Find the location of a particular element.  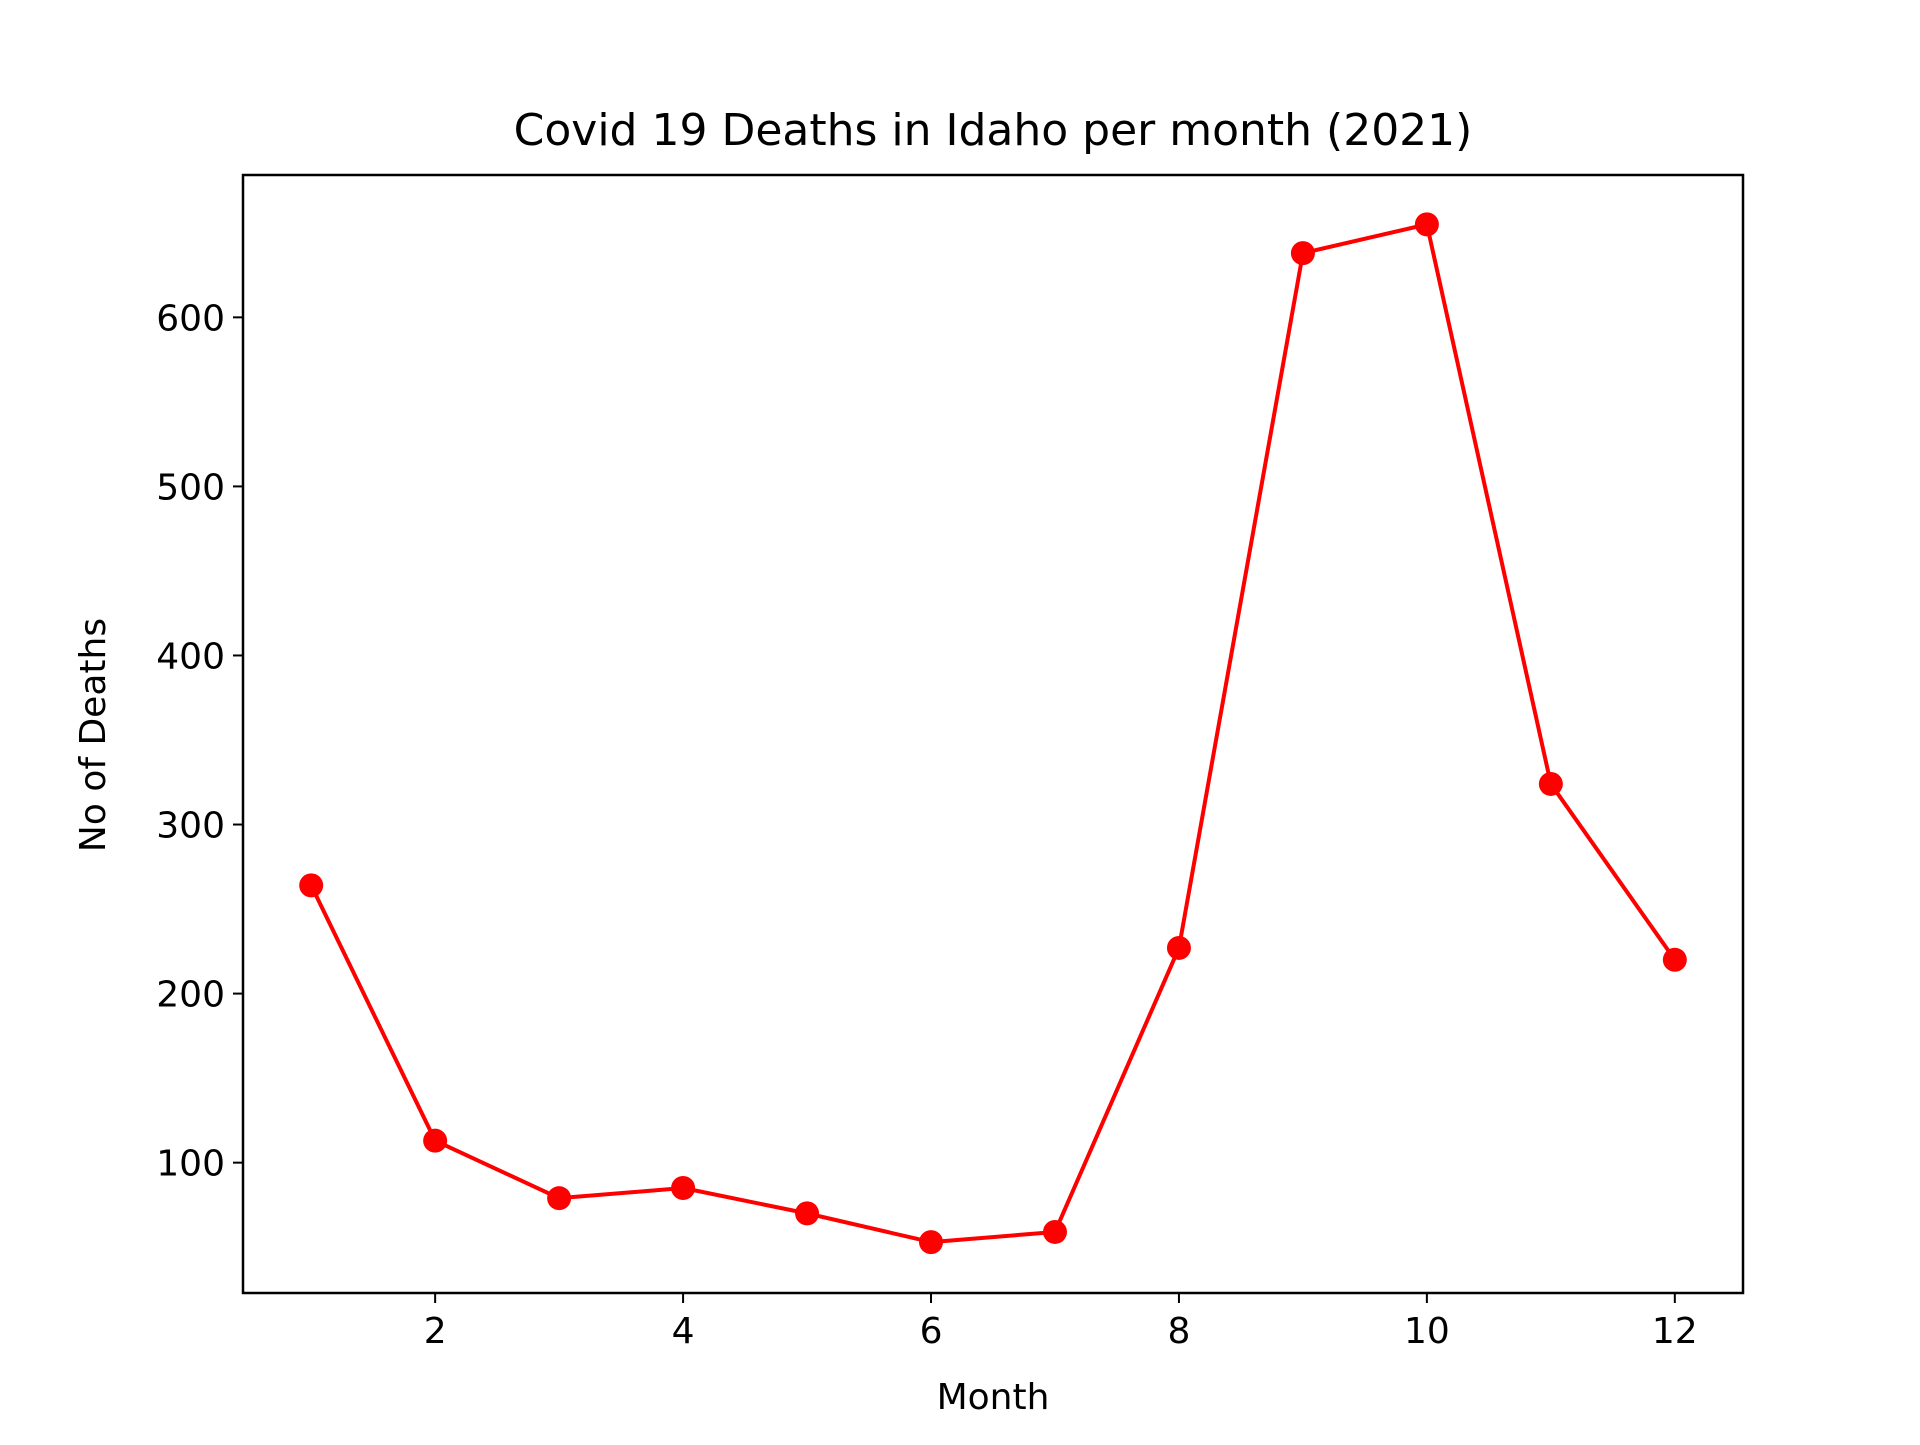

x-tick-label: 8 is located at coordinates (1178, 1331).